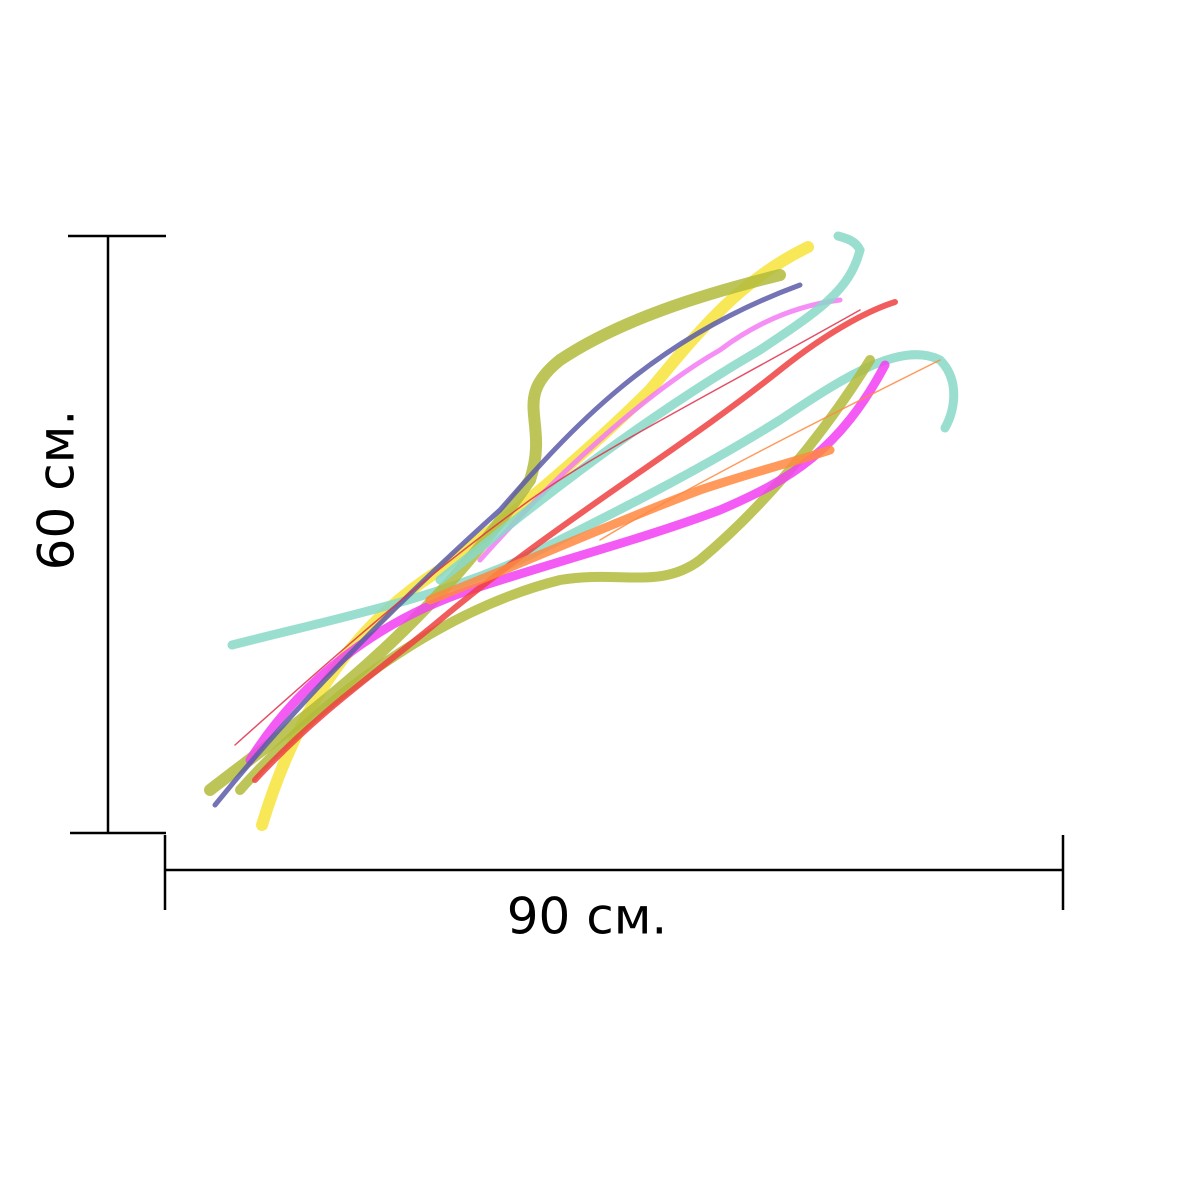 The width and height of the screenshot is (1200, 1200). I want to click on width-dimension: 90 см., so click(614, 890).